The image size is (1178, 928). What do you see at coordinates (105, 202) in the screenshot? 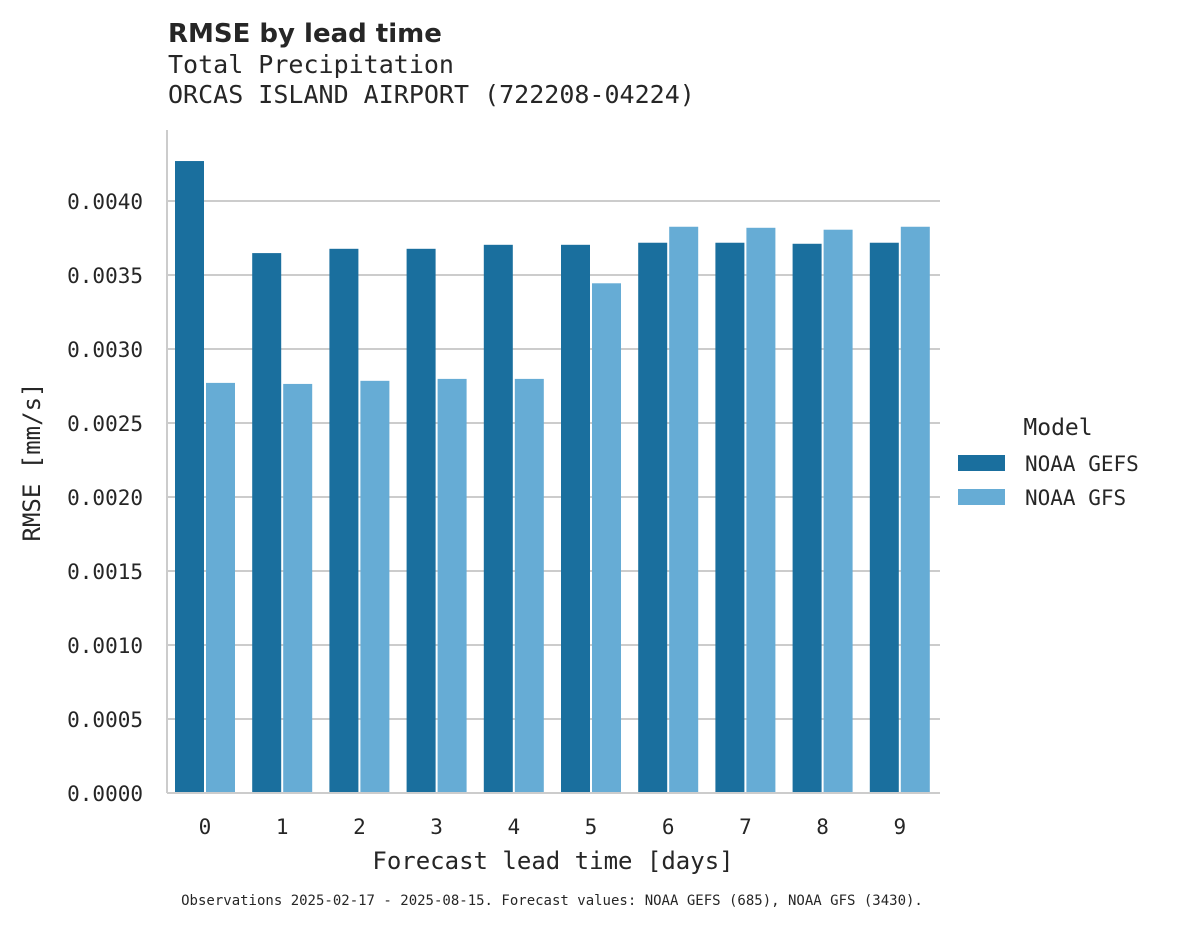
I see `y-tick-label: 0.0040` at bounding box center [105, 202].